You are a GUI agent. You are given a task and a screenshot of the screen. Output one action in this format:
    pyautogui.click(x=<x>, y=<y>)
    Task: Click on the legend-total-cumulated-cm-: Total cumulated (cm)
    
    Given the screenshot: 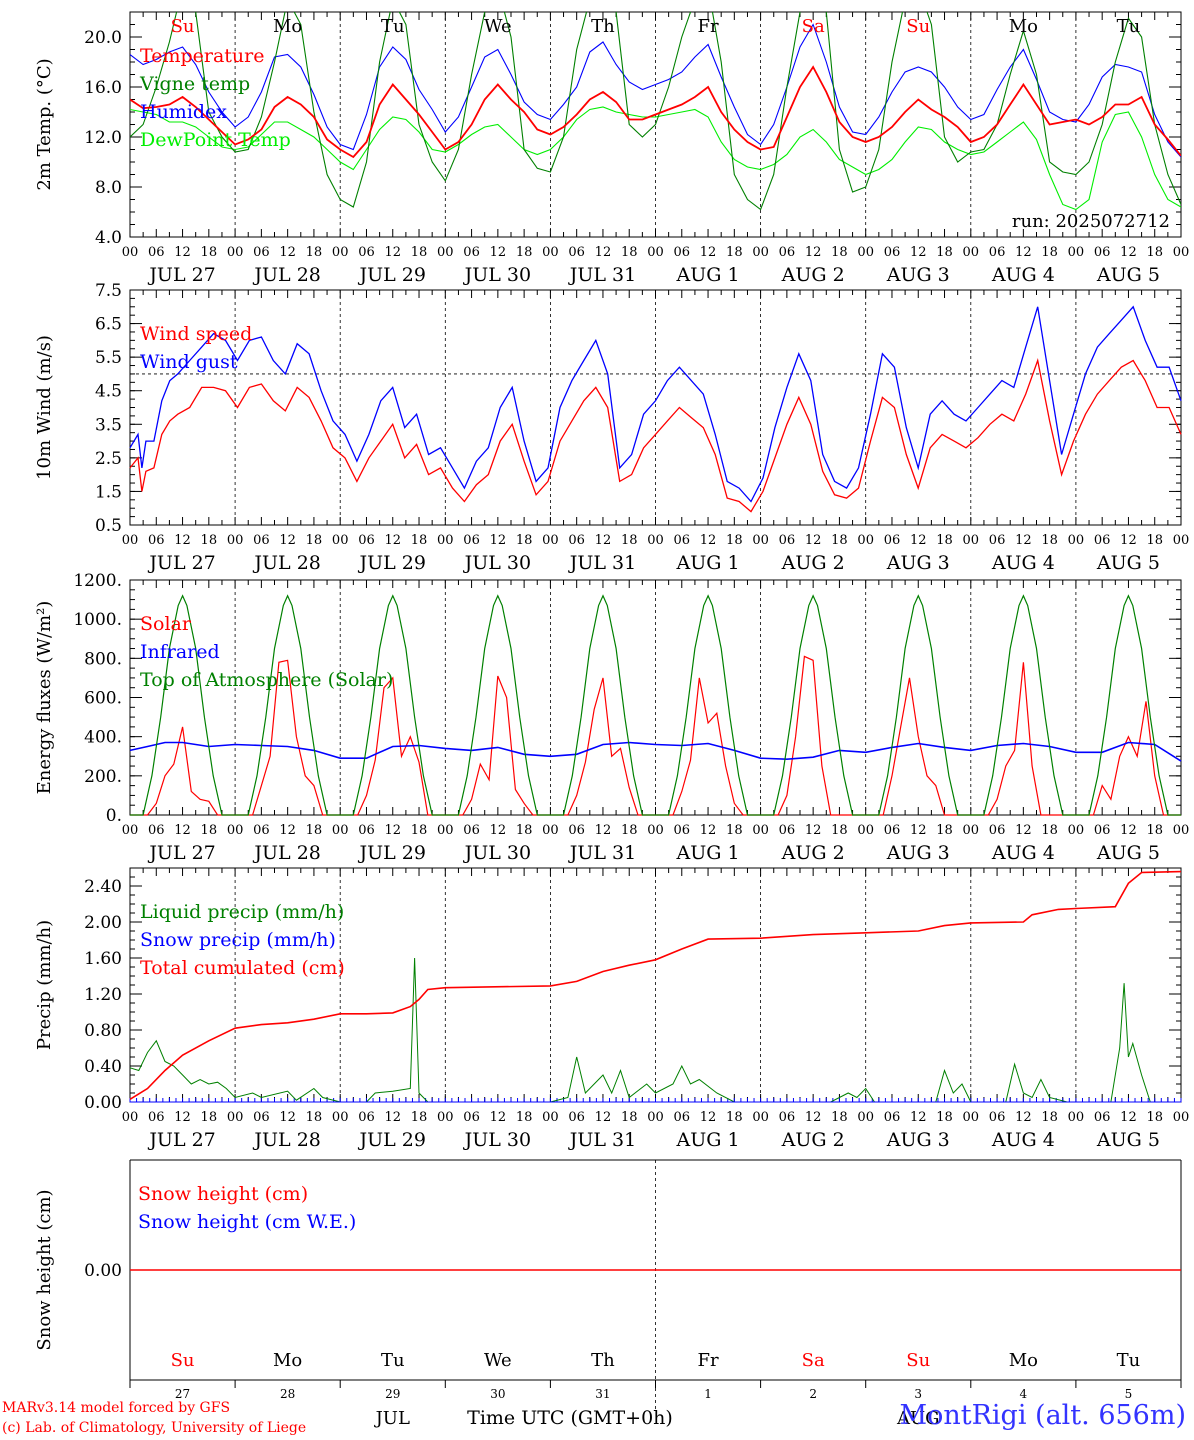 What is the action you would take?
    pyautogui.click(x=242, y=968)
    